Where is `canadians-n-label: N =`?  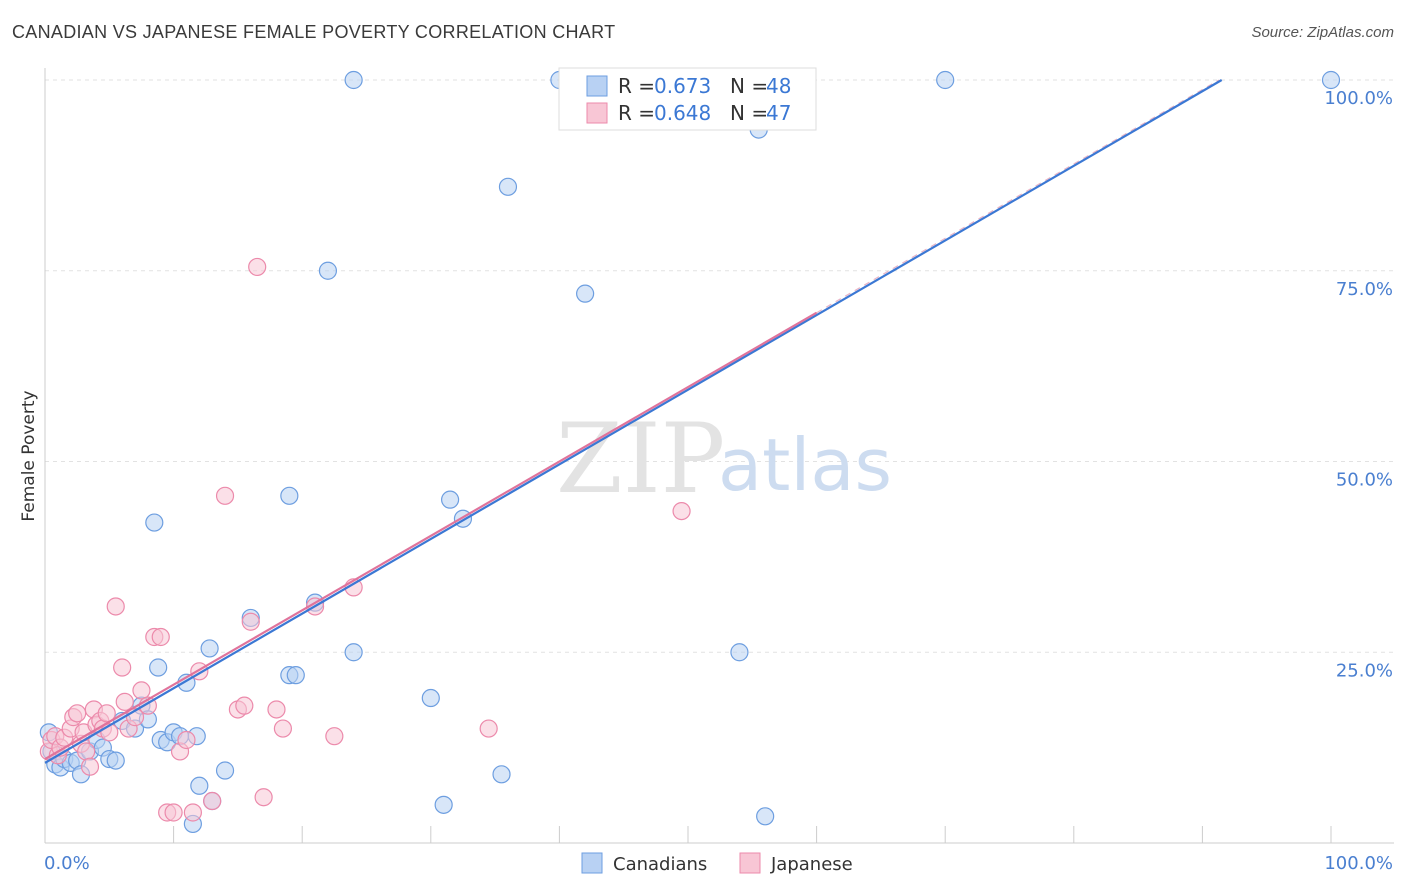 canadians-n-label: N = is located at coordinates (749, 86).